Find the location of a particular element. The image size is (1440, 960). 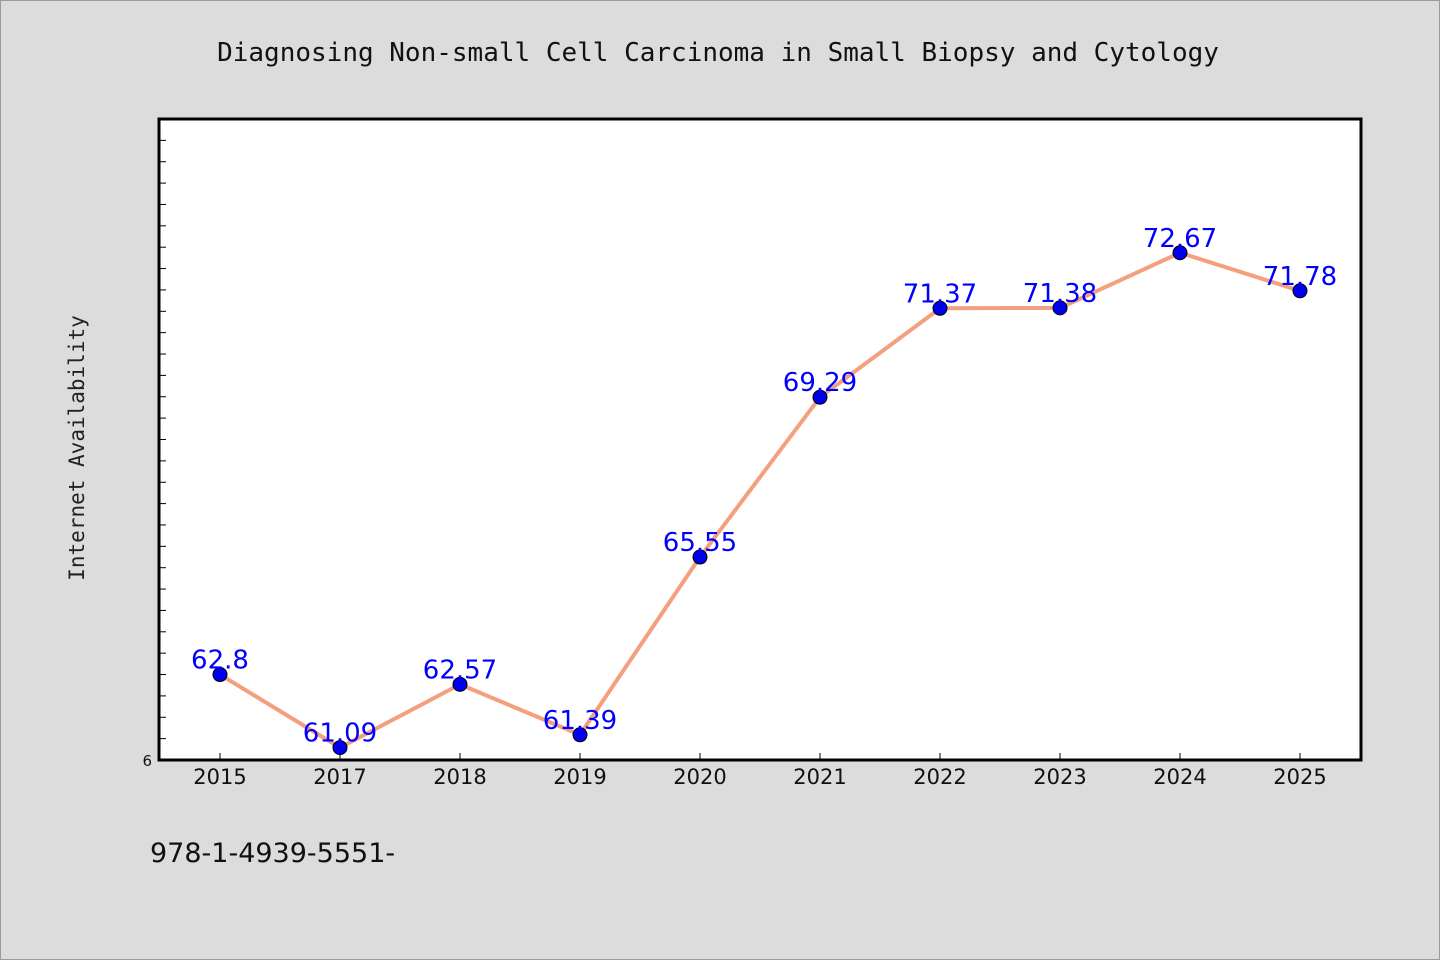

x-ticks: 2015 2017 2018 2019 2020 2021 2022 2023 2024 2025 is located at coordinates (760, 771).